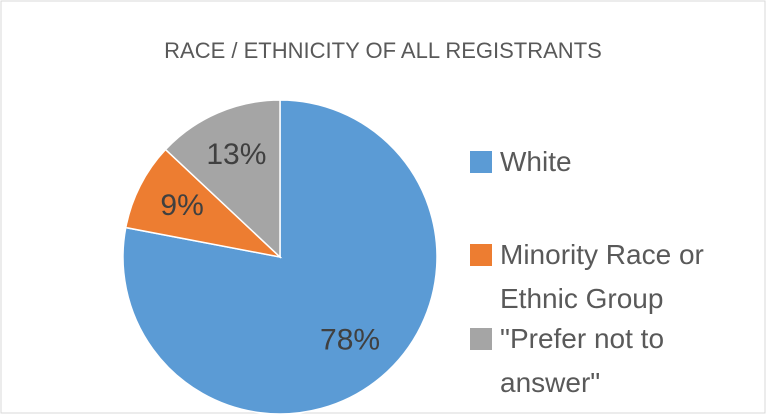 The height and width of the screenshot is (415, 767). What do you see at coordinates (181, 205) in the screenshot?
I see `data-label: 9%` at bounding box center [181, 205].